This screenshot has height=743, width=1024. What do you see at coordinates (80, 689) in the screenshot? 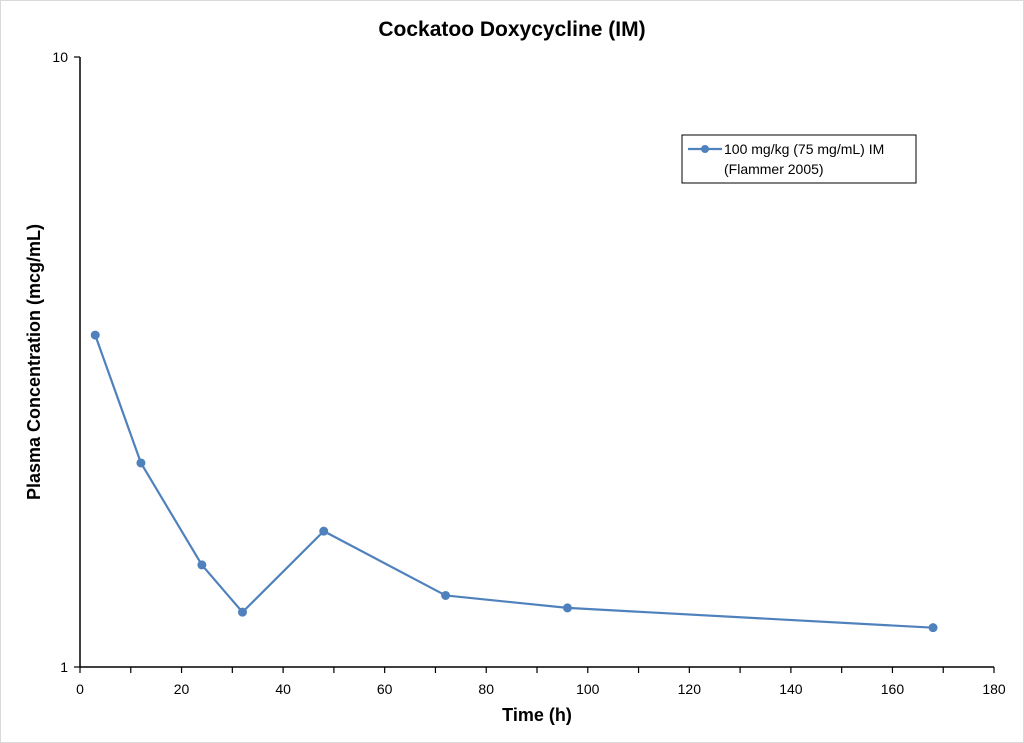
I see `x-tick-label: 0` at bounding box center [80, 689].